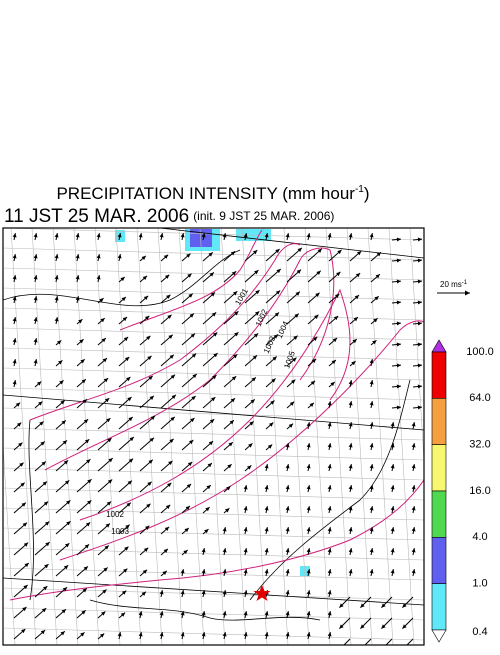 The width and height of the screenshot is (500, 655). I want to click on colorbar-segment, so click(439, 607).